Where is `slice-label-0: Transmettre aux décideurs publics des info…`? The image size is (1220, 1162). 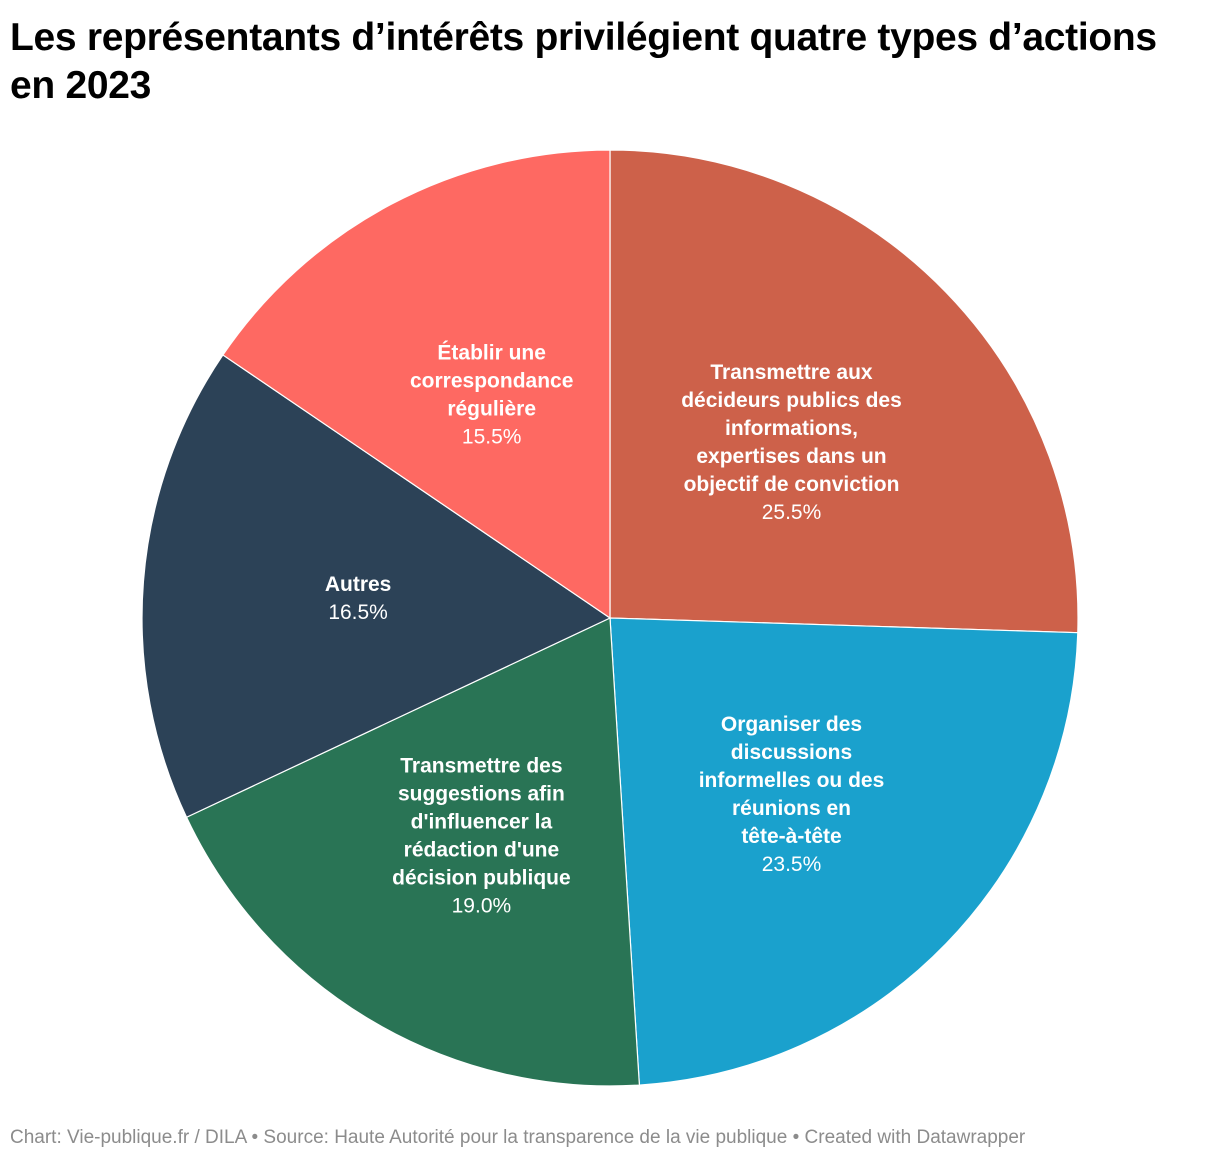 slice-label-0: Transmettre aux décideurs publics des info… is located at coordinates (791, 442).